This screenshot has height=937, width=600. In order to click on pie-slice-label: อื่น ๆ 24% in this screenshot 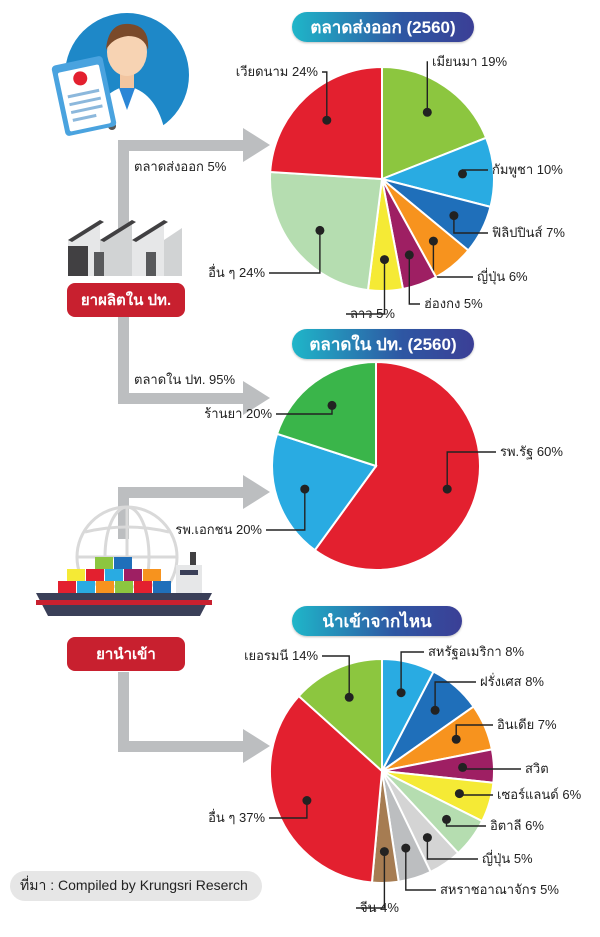, I will do `click(237, 272)`.